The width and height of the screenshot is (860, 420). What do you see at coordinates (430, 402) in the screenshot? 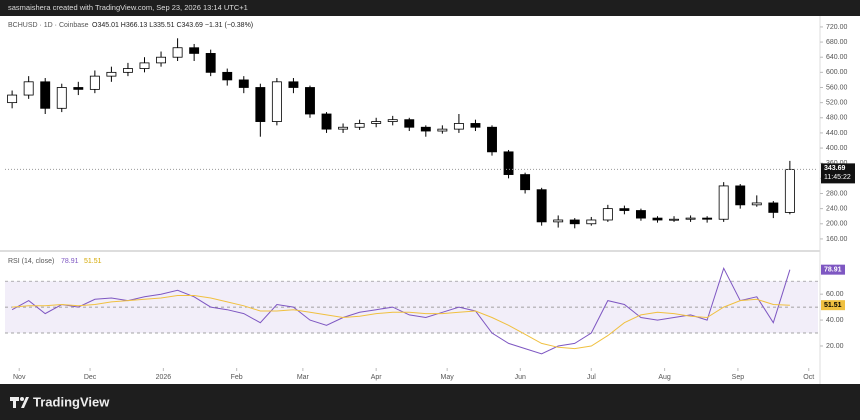
I see `footer-bar` at bounding box center [430, 402].